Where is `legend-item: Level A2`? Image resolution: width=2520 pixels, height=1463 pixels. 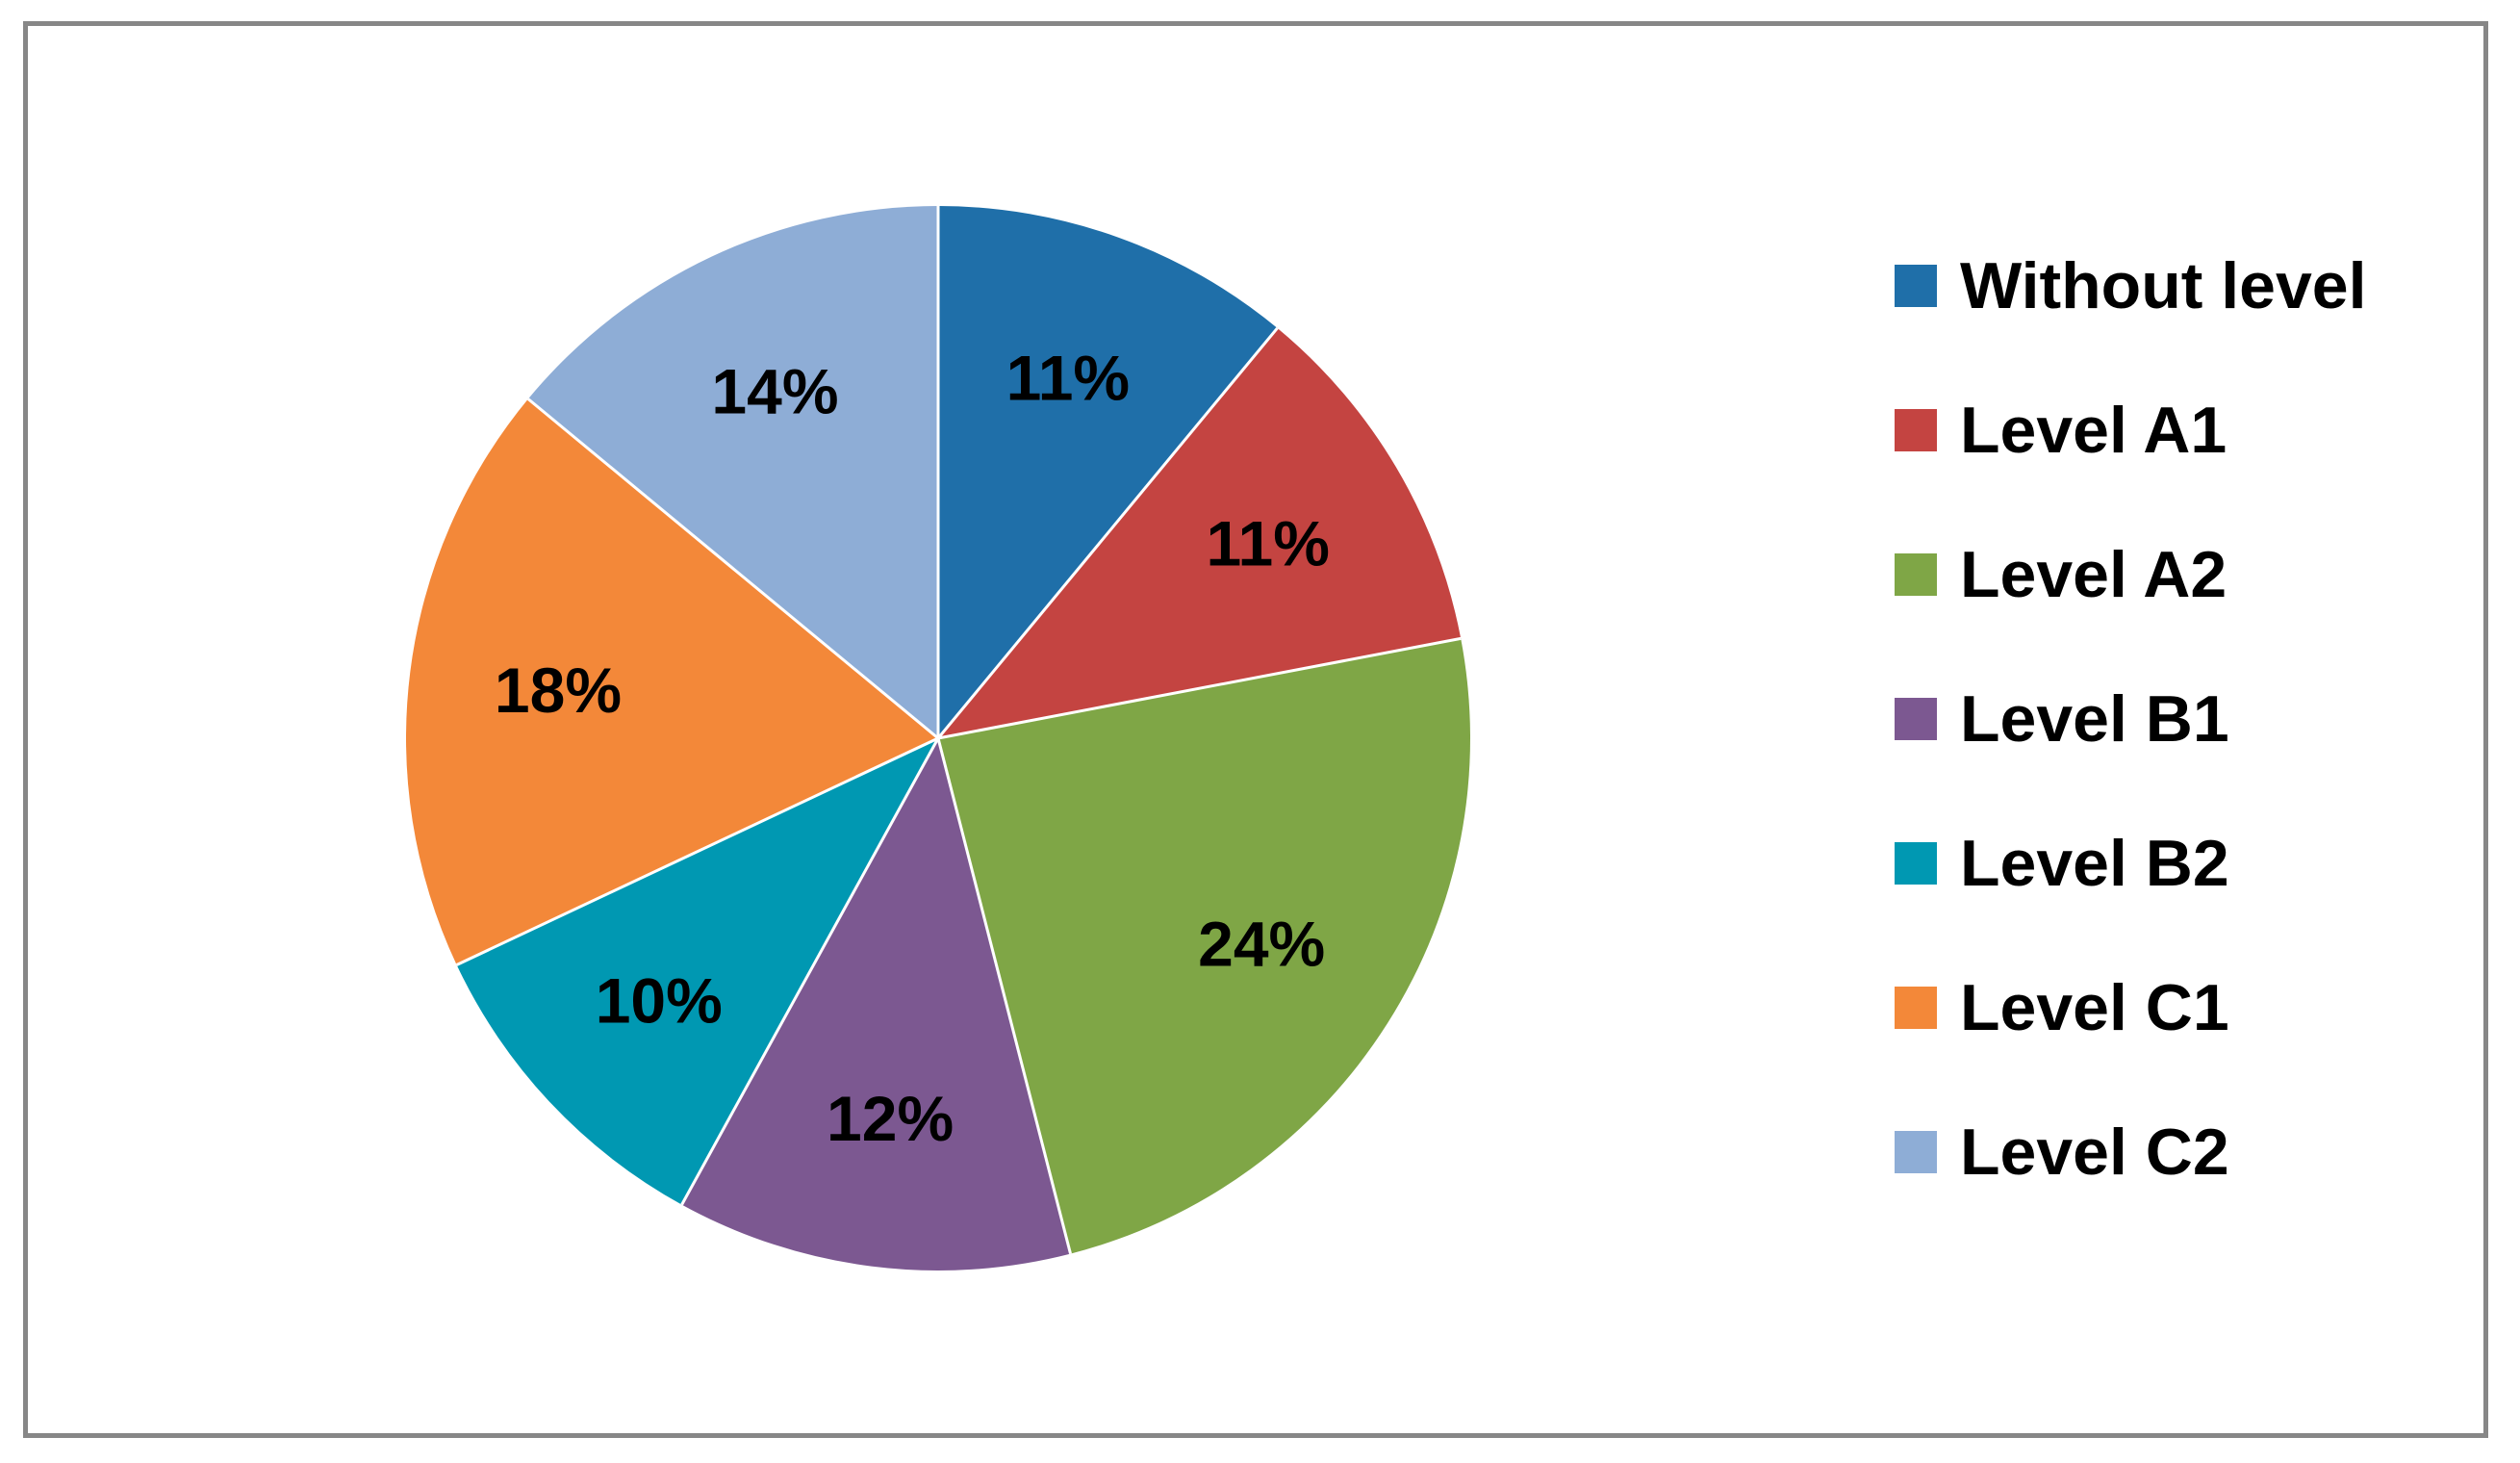 legend-item: Level A2 is located at coordinates (2061, 574).